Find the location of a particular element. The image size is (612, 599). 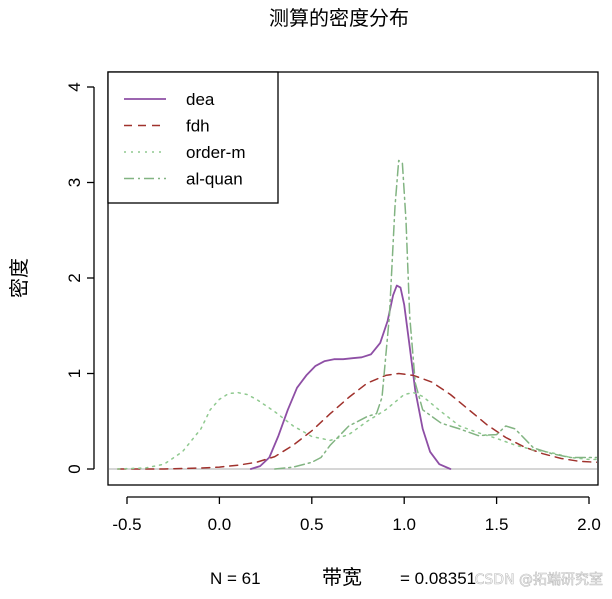

y-tick-label: 0 is located at coordinates (74, 468).